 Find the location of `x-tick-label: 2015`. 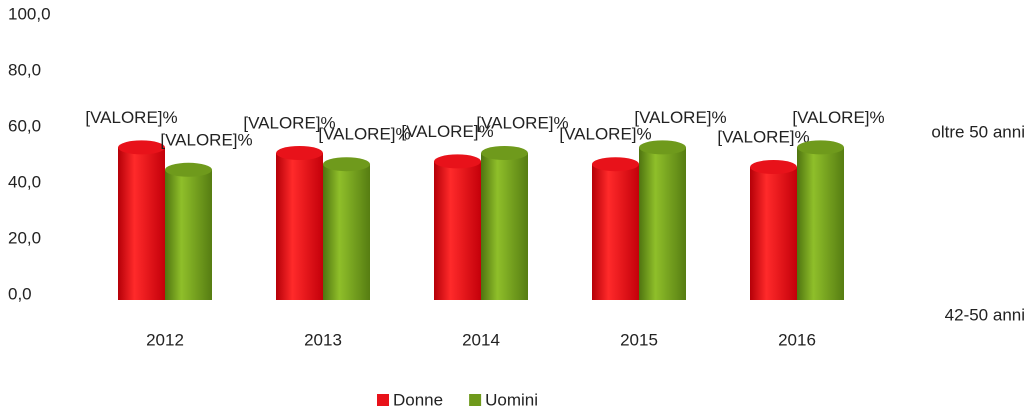

x-tick-label: 2015 is located at coordinates (639, 339).